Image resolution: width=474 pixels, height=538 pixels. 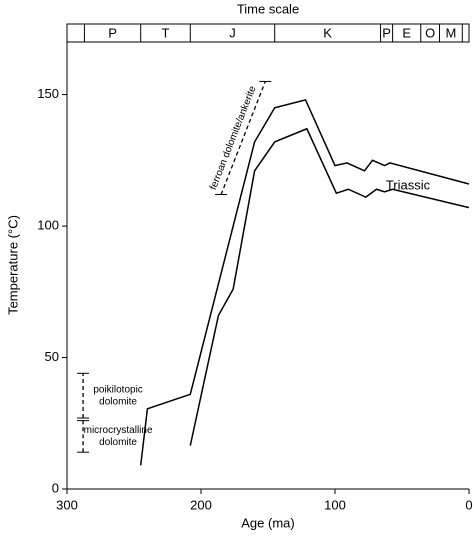 What do you see at coordinates (408, 184) in the screenshot?
I see `annotation: Triassic` at bounding box center [408, 184].